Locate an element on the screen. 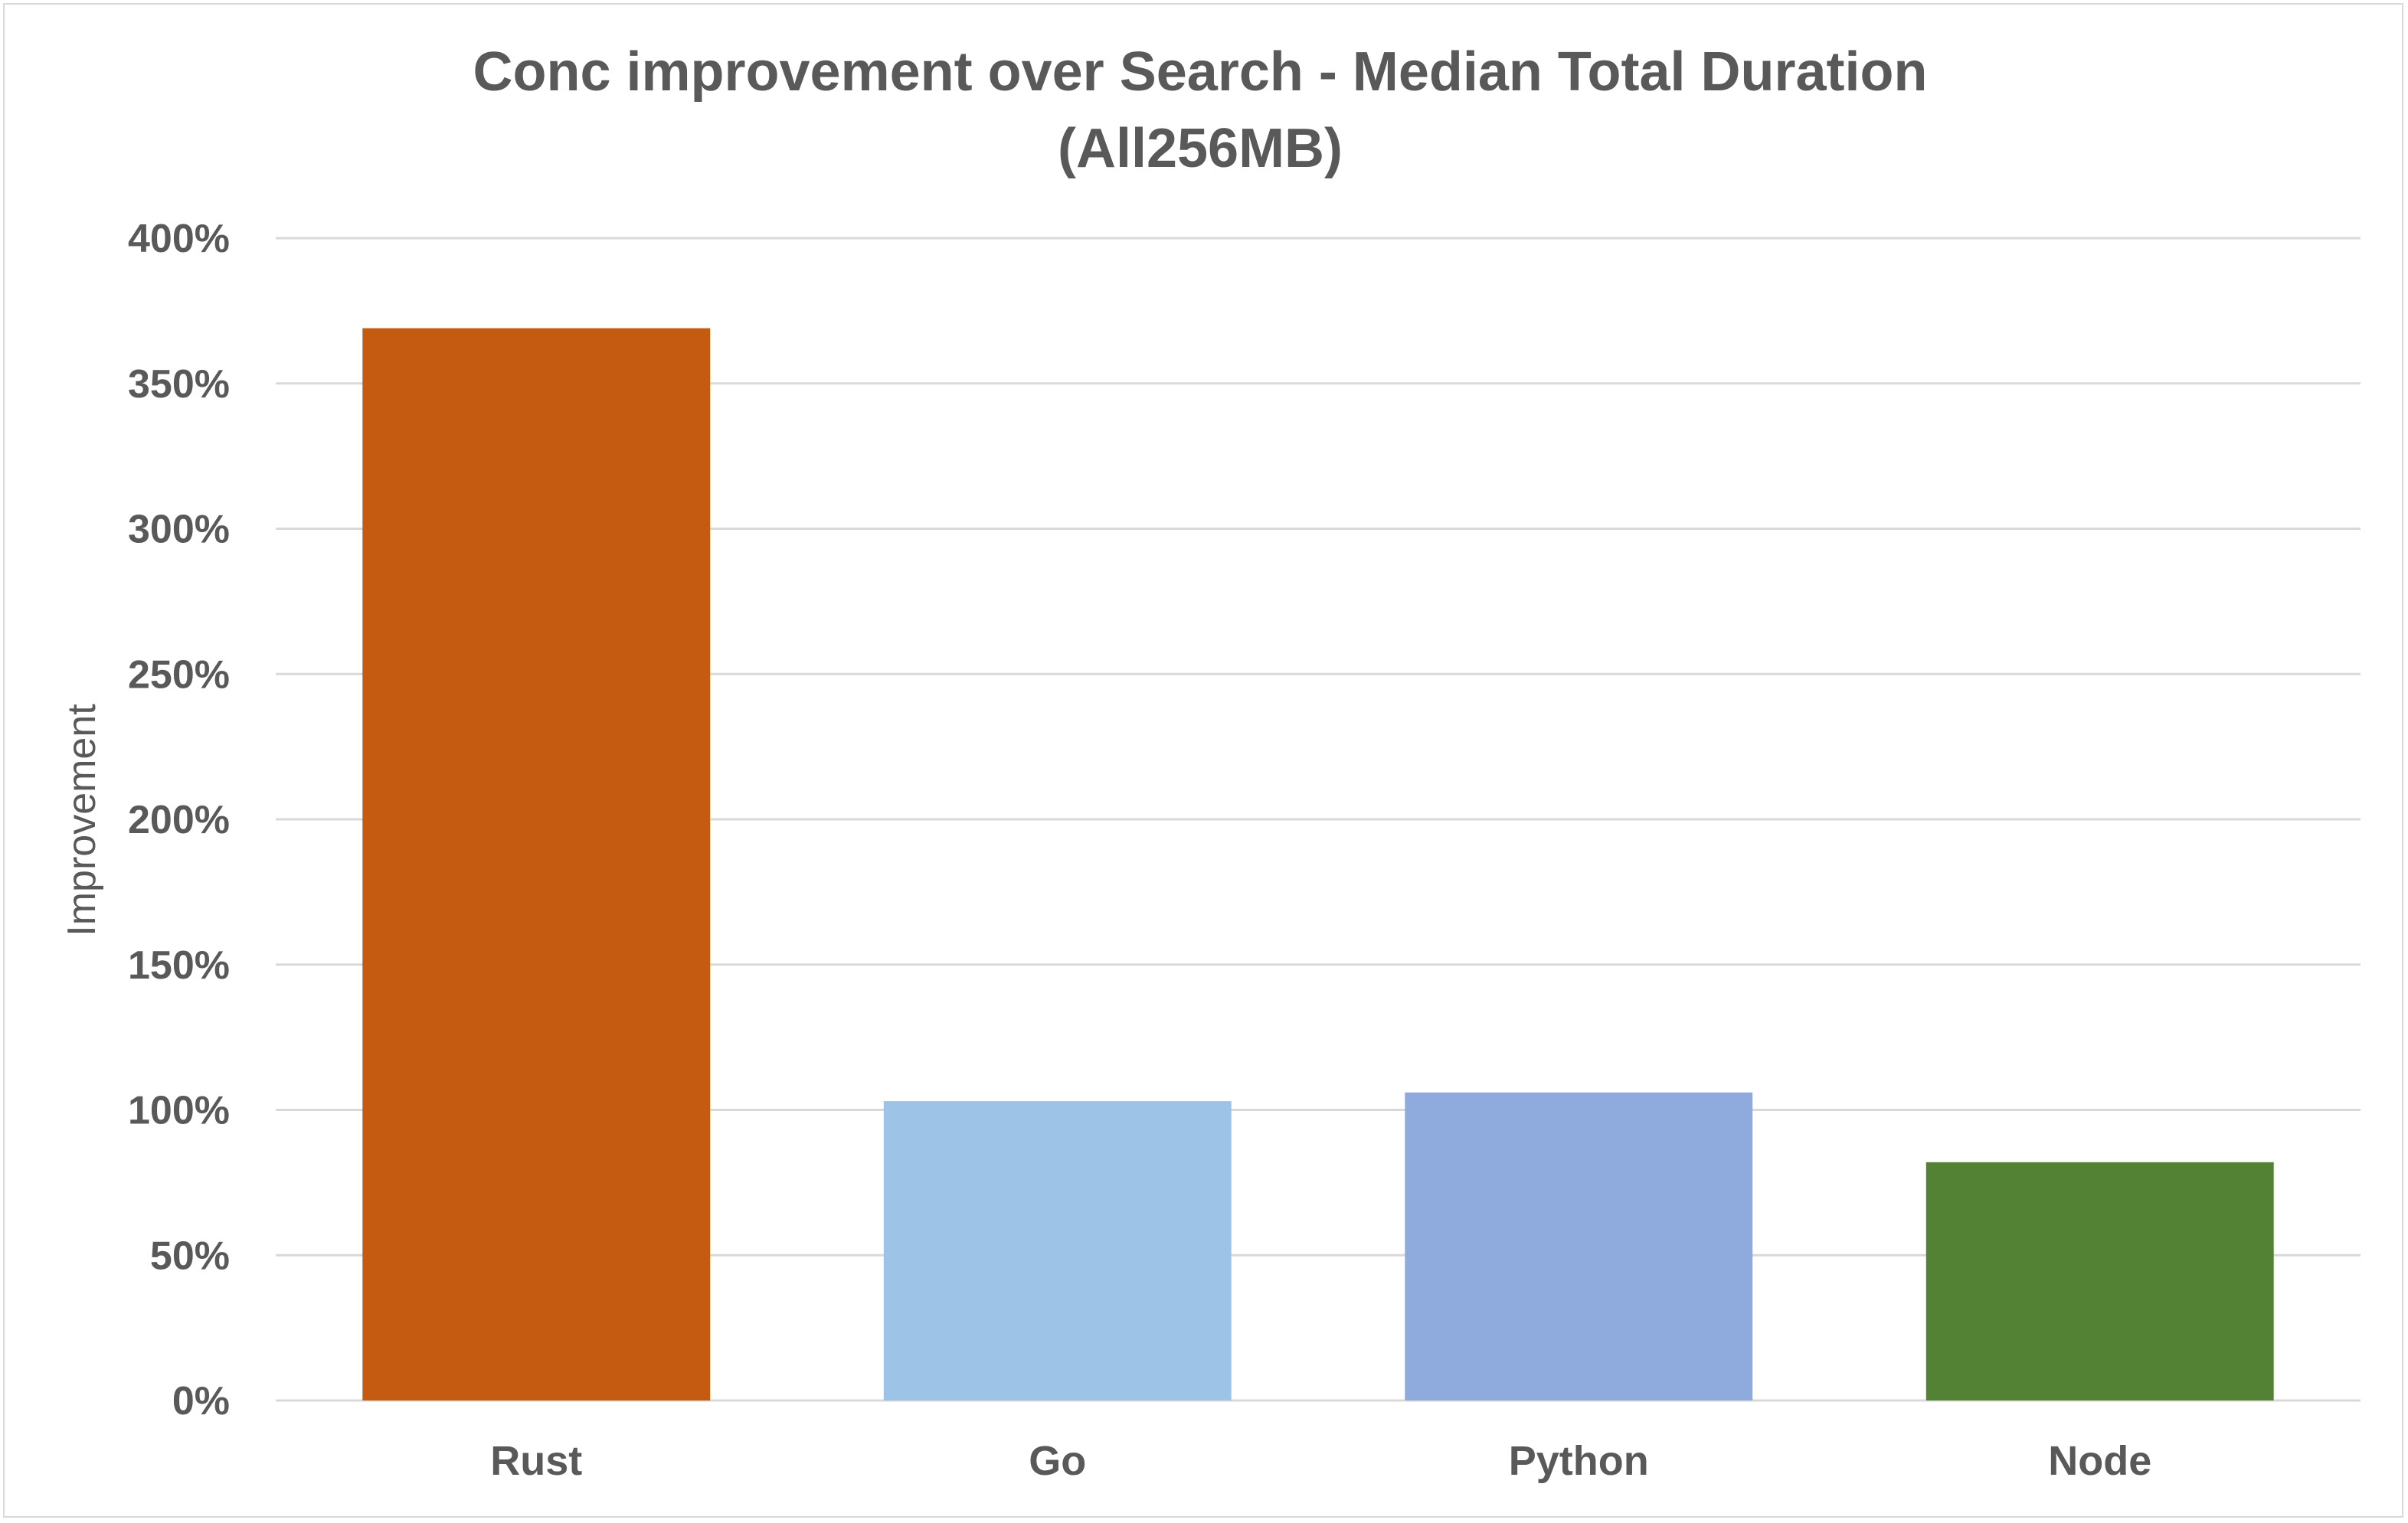 The width and height of the screenshot is (2408, 1523). x-category-label: Node is located at coordinates (2099, 1461).